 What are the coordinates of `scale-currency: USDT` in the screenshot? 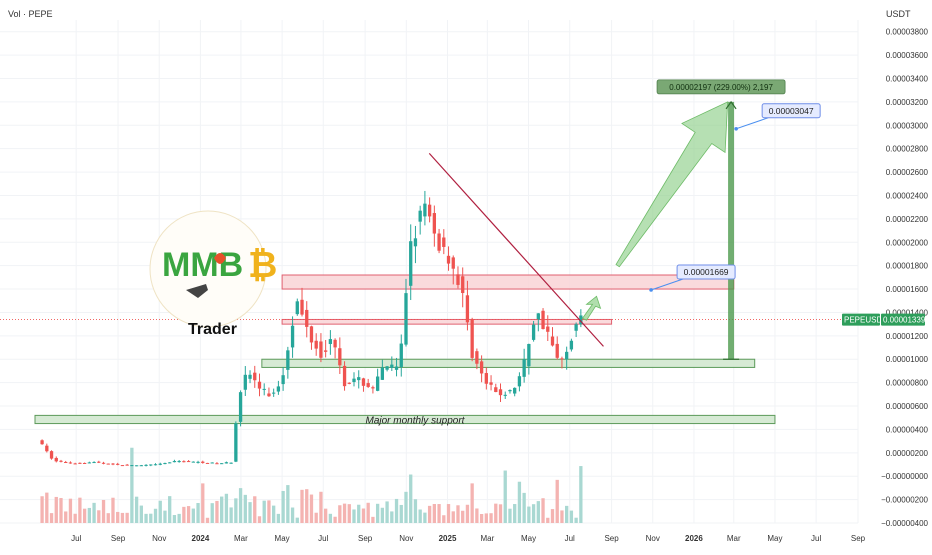 It's located at (898, 14).